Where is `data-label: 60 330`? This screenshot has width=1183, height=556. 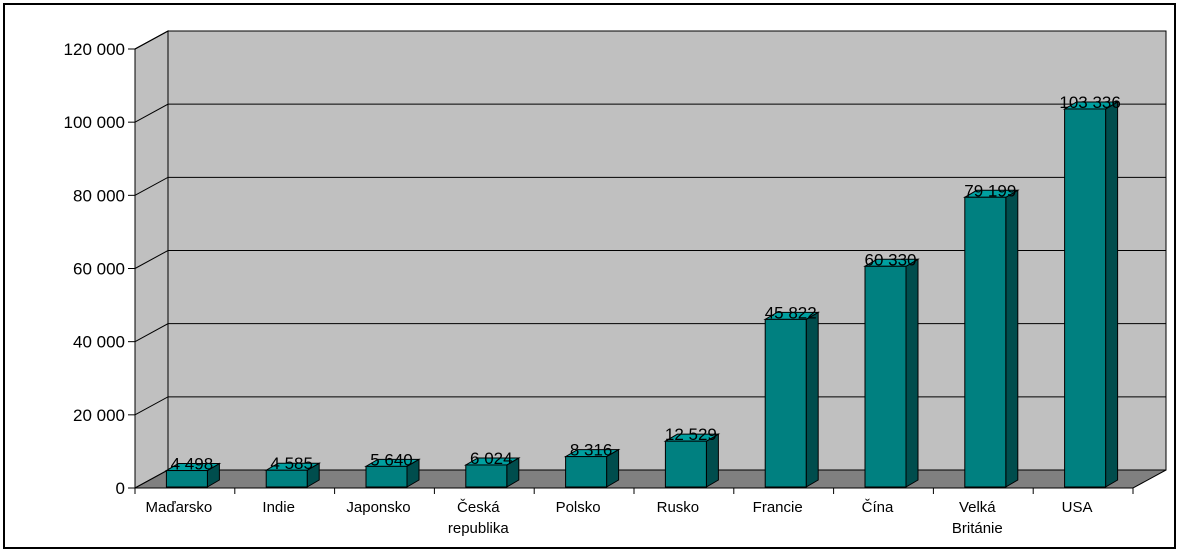
data-label: 60 330 is located at coordinates (891, 259).